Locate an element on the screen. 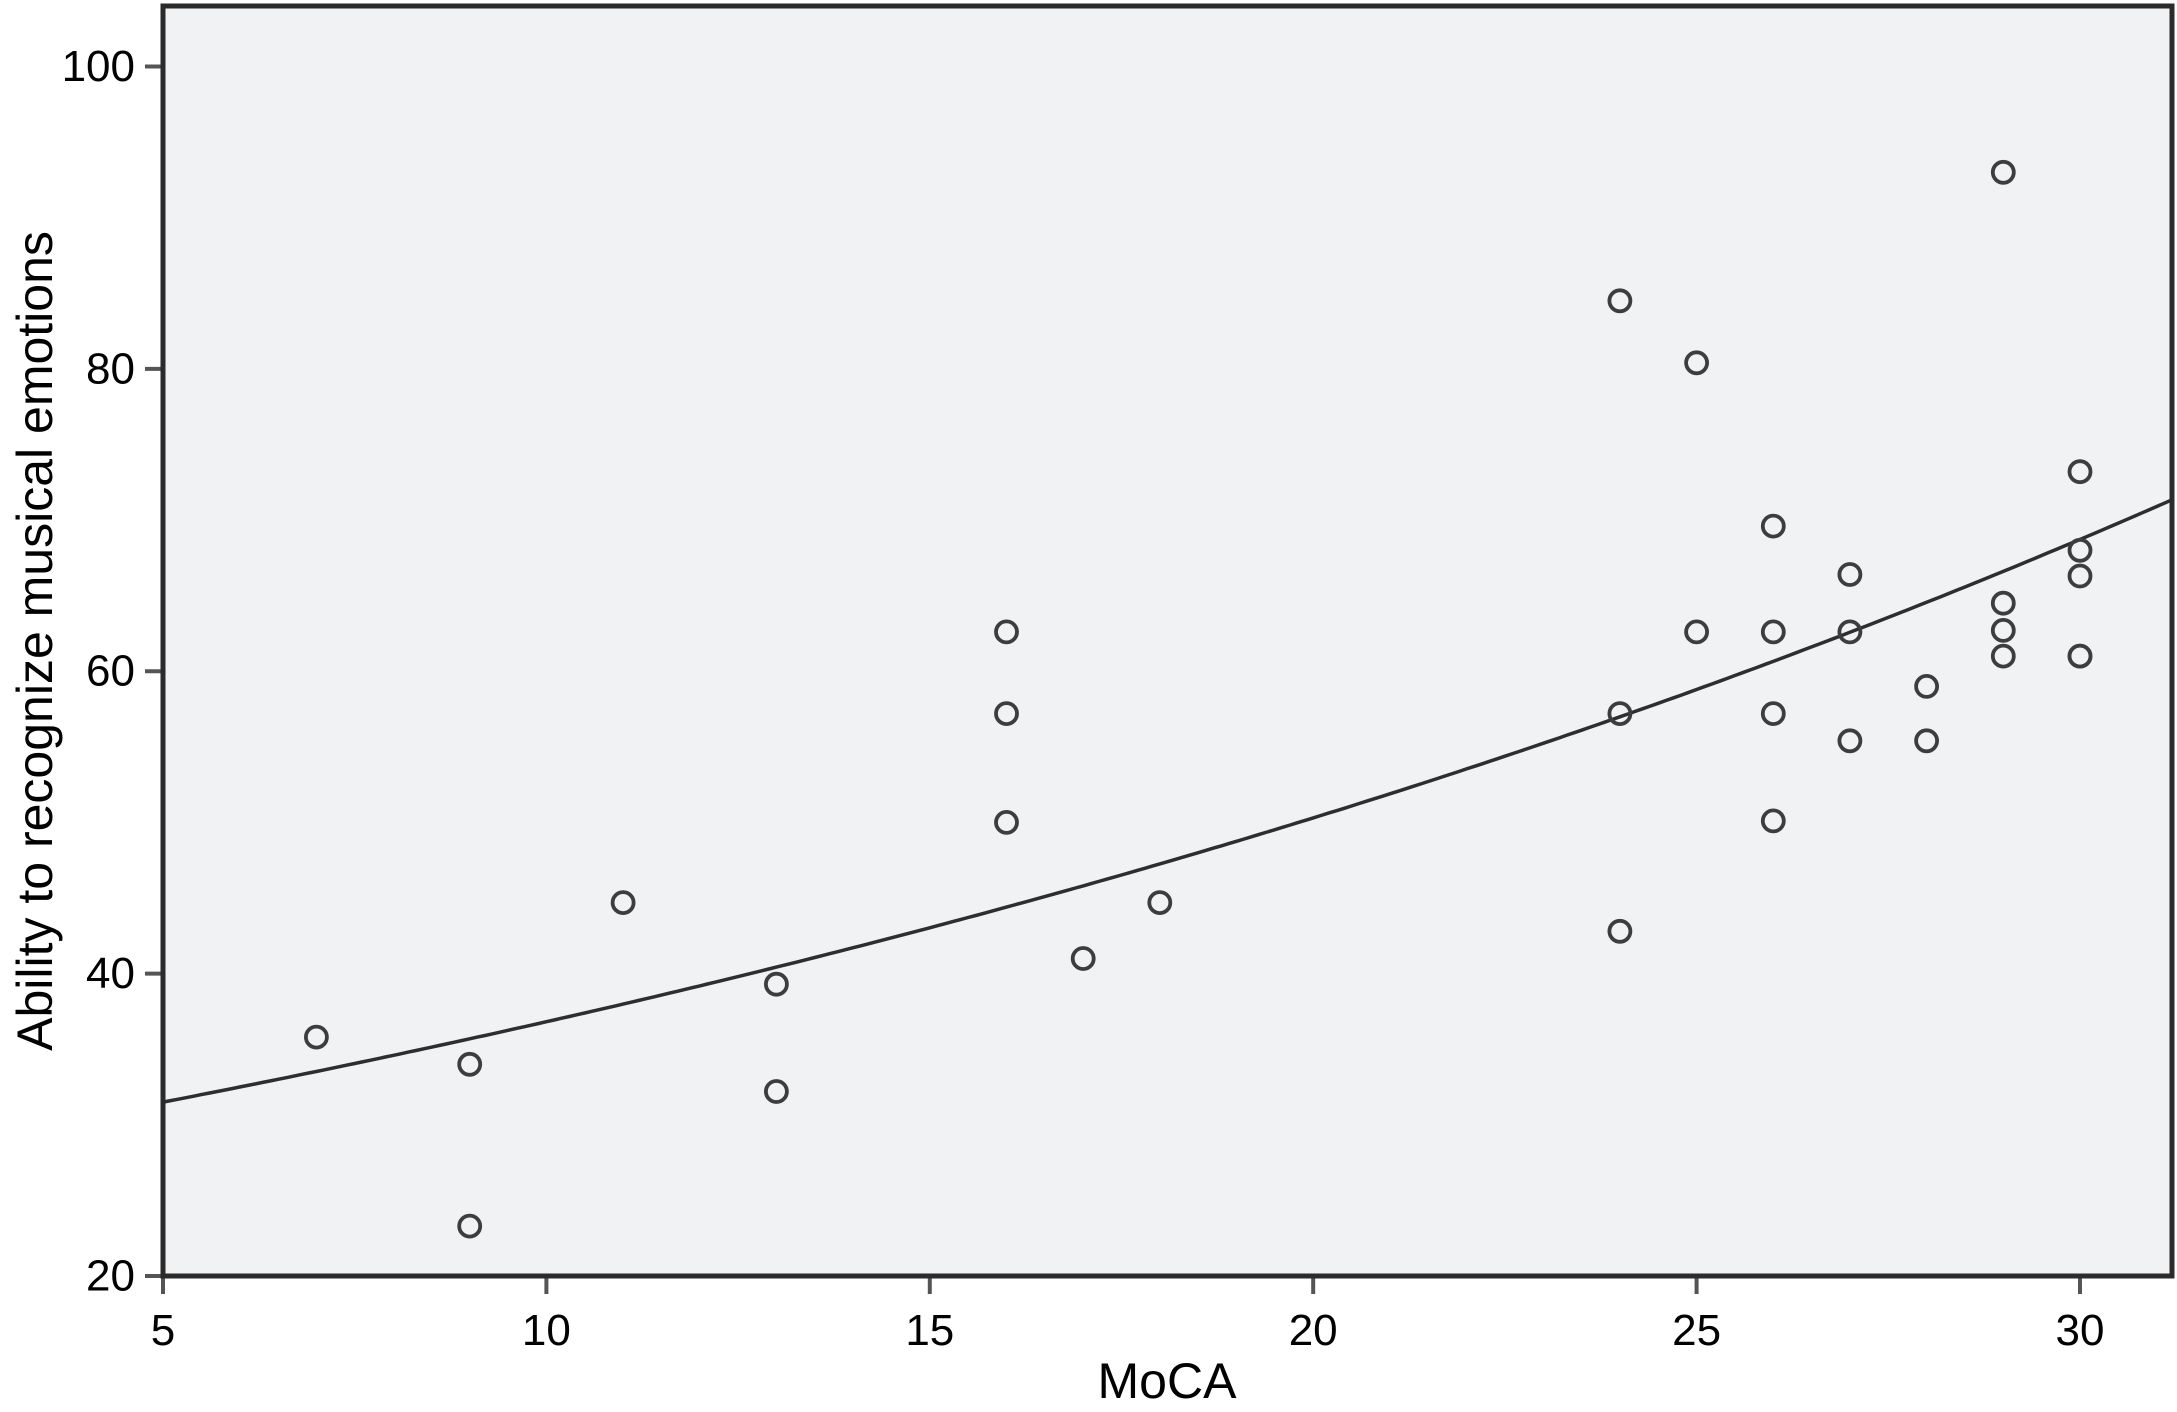  x-tick-label: 30 is located at coordinates (2080, 1330).